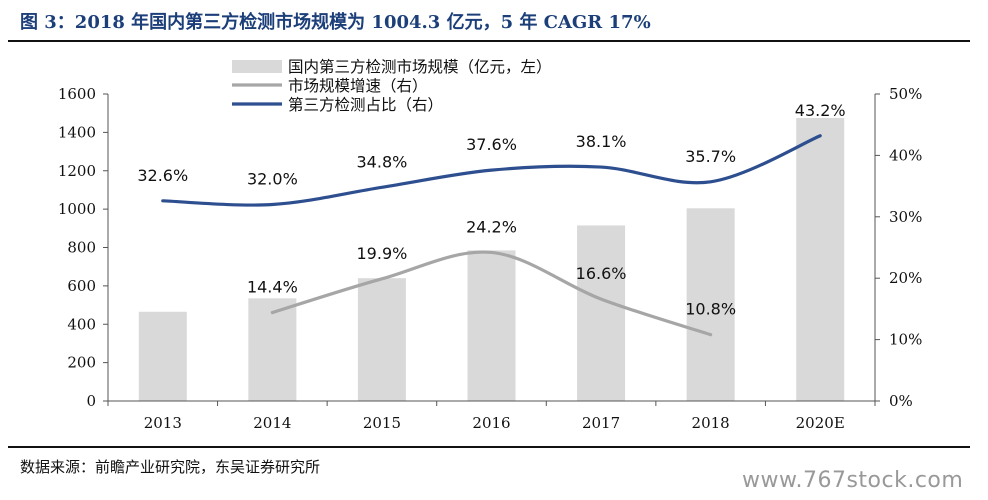 This screenshot has height=500, width=988. Describe the element at coordinates (382, 161) in the screenshot. I see `data-label: 34.8%` at that location.